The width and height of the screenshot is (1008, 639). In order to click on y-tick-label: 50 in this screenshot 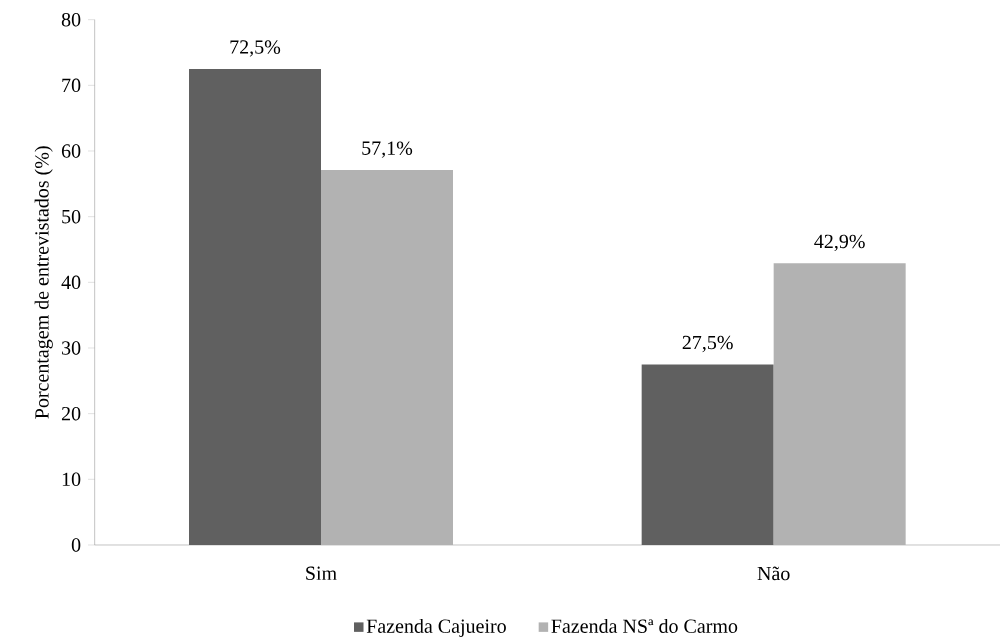, I will do `click(71, 216)`.